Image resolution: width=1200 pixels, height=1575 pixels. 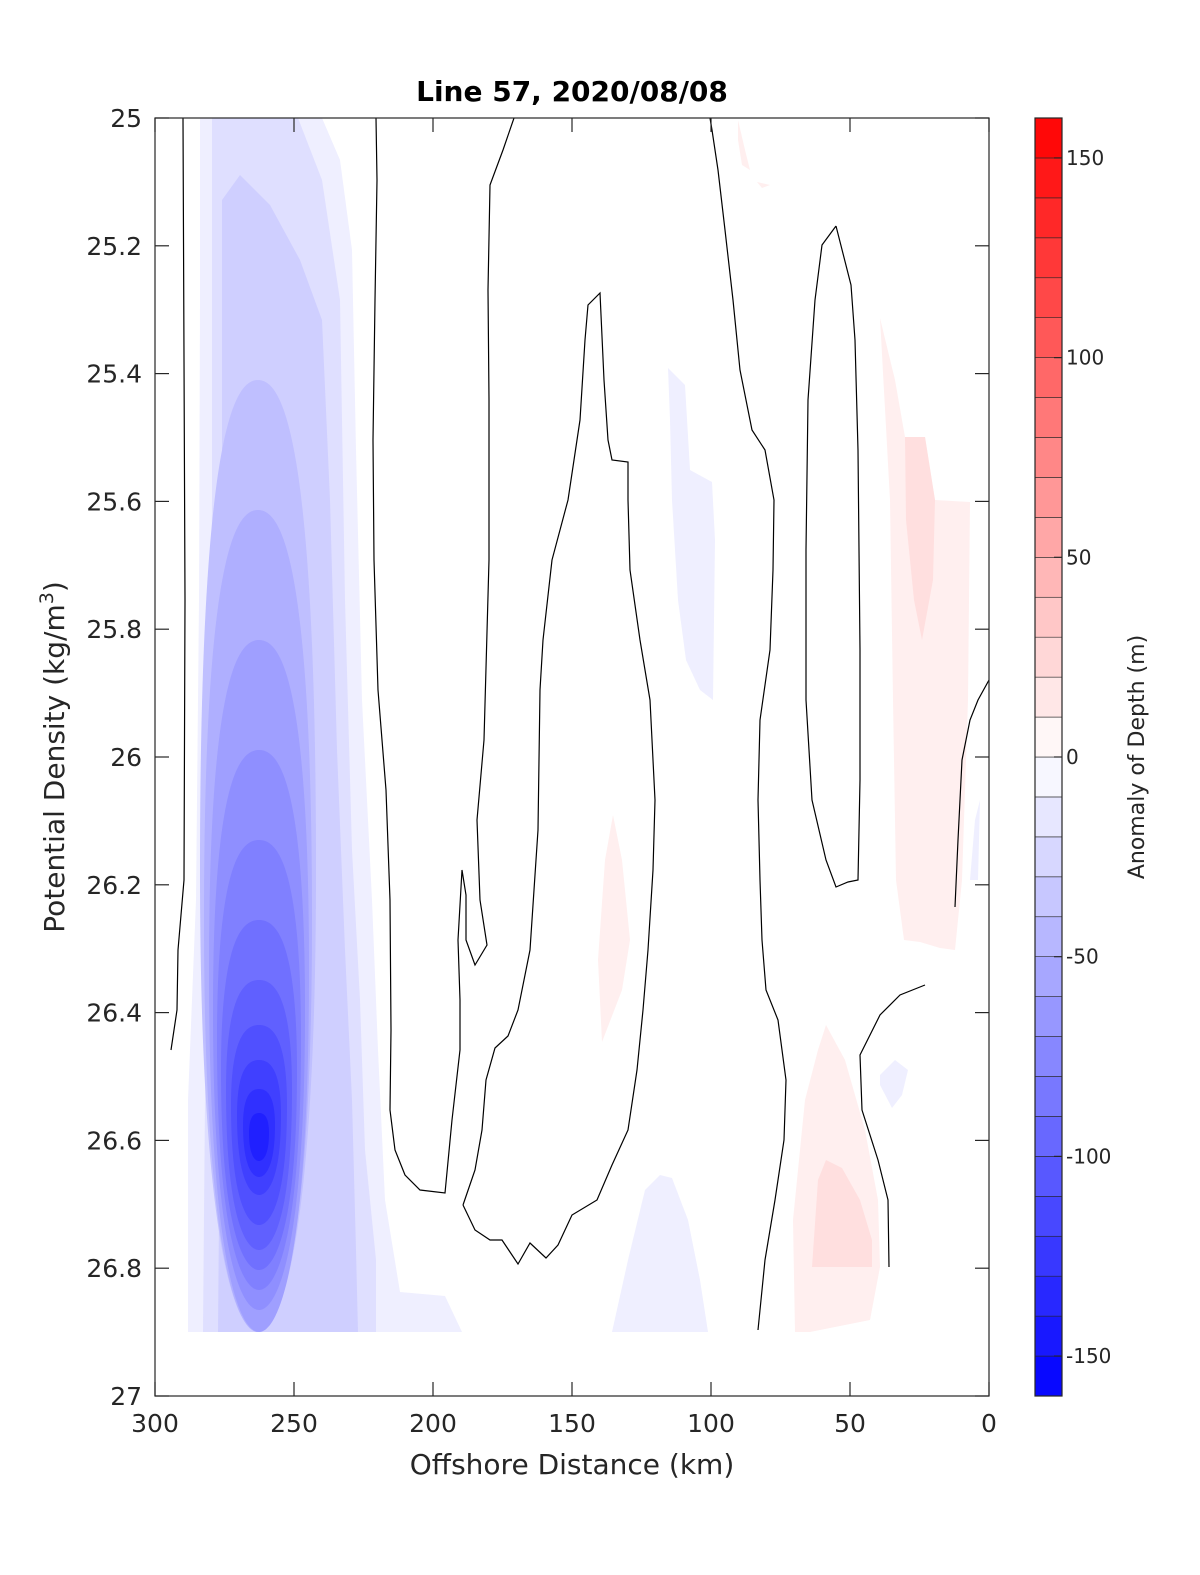 I want to click on colorbar-frame, so click(x=1048, y=757).